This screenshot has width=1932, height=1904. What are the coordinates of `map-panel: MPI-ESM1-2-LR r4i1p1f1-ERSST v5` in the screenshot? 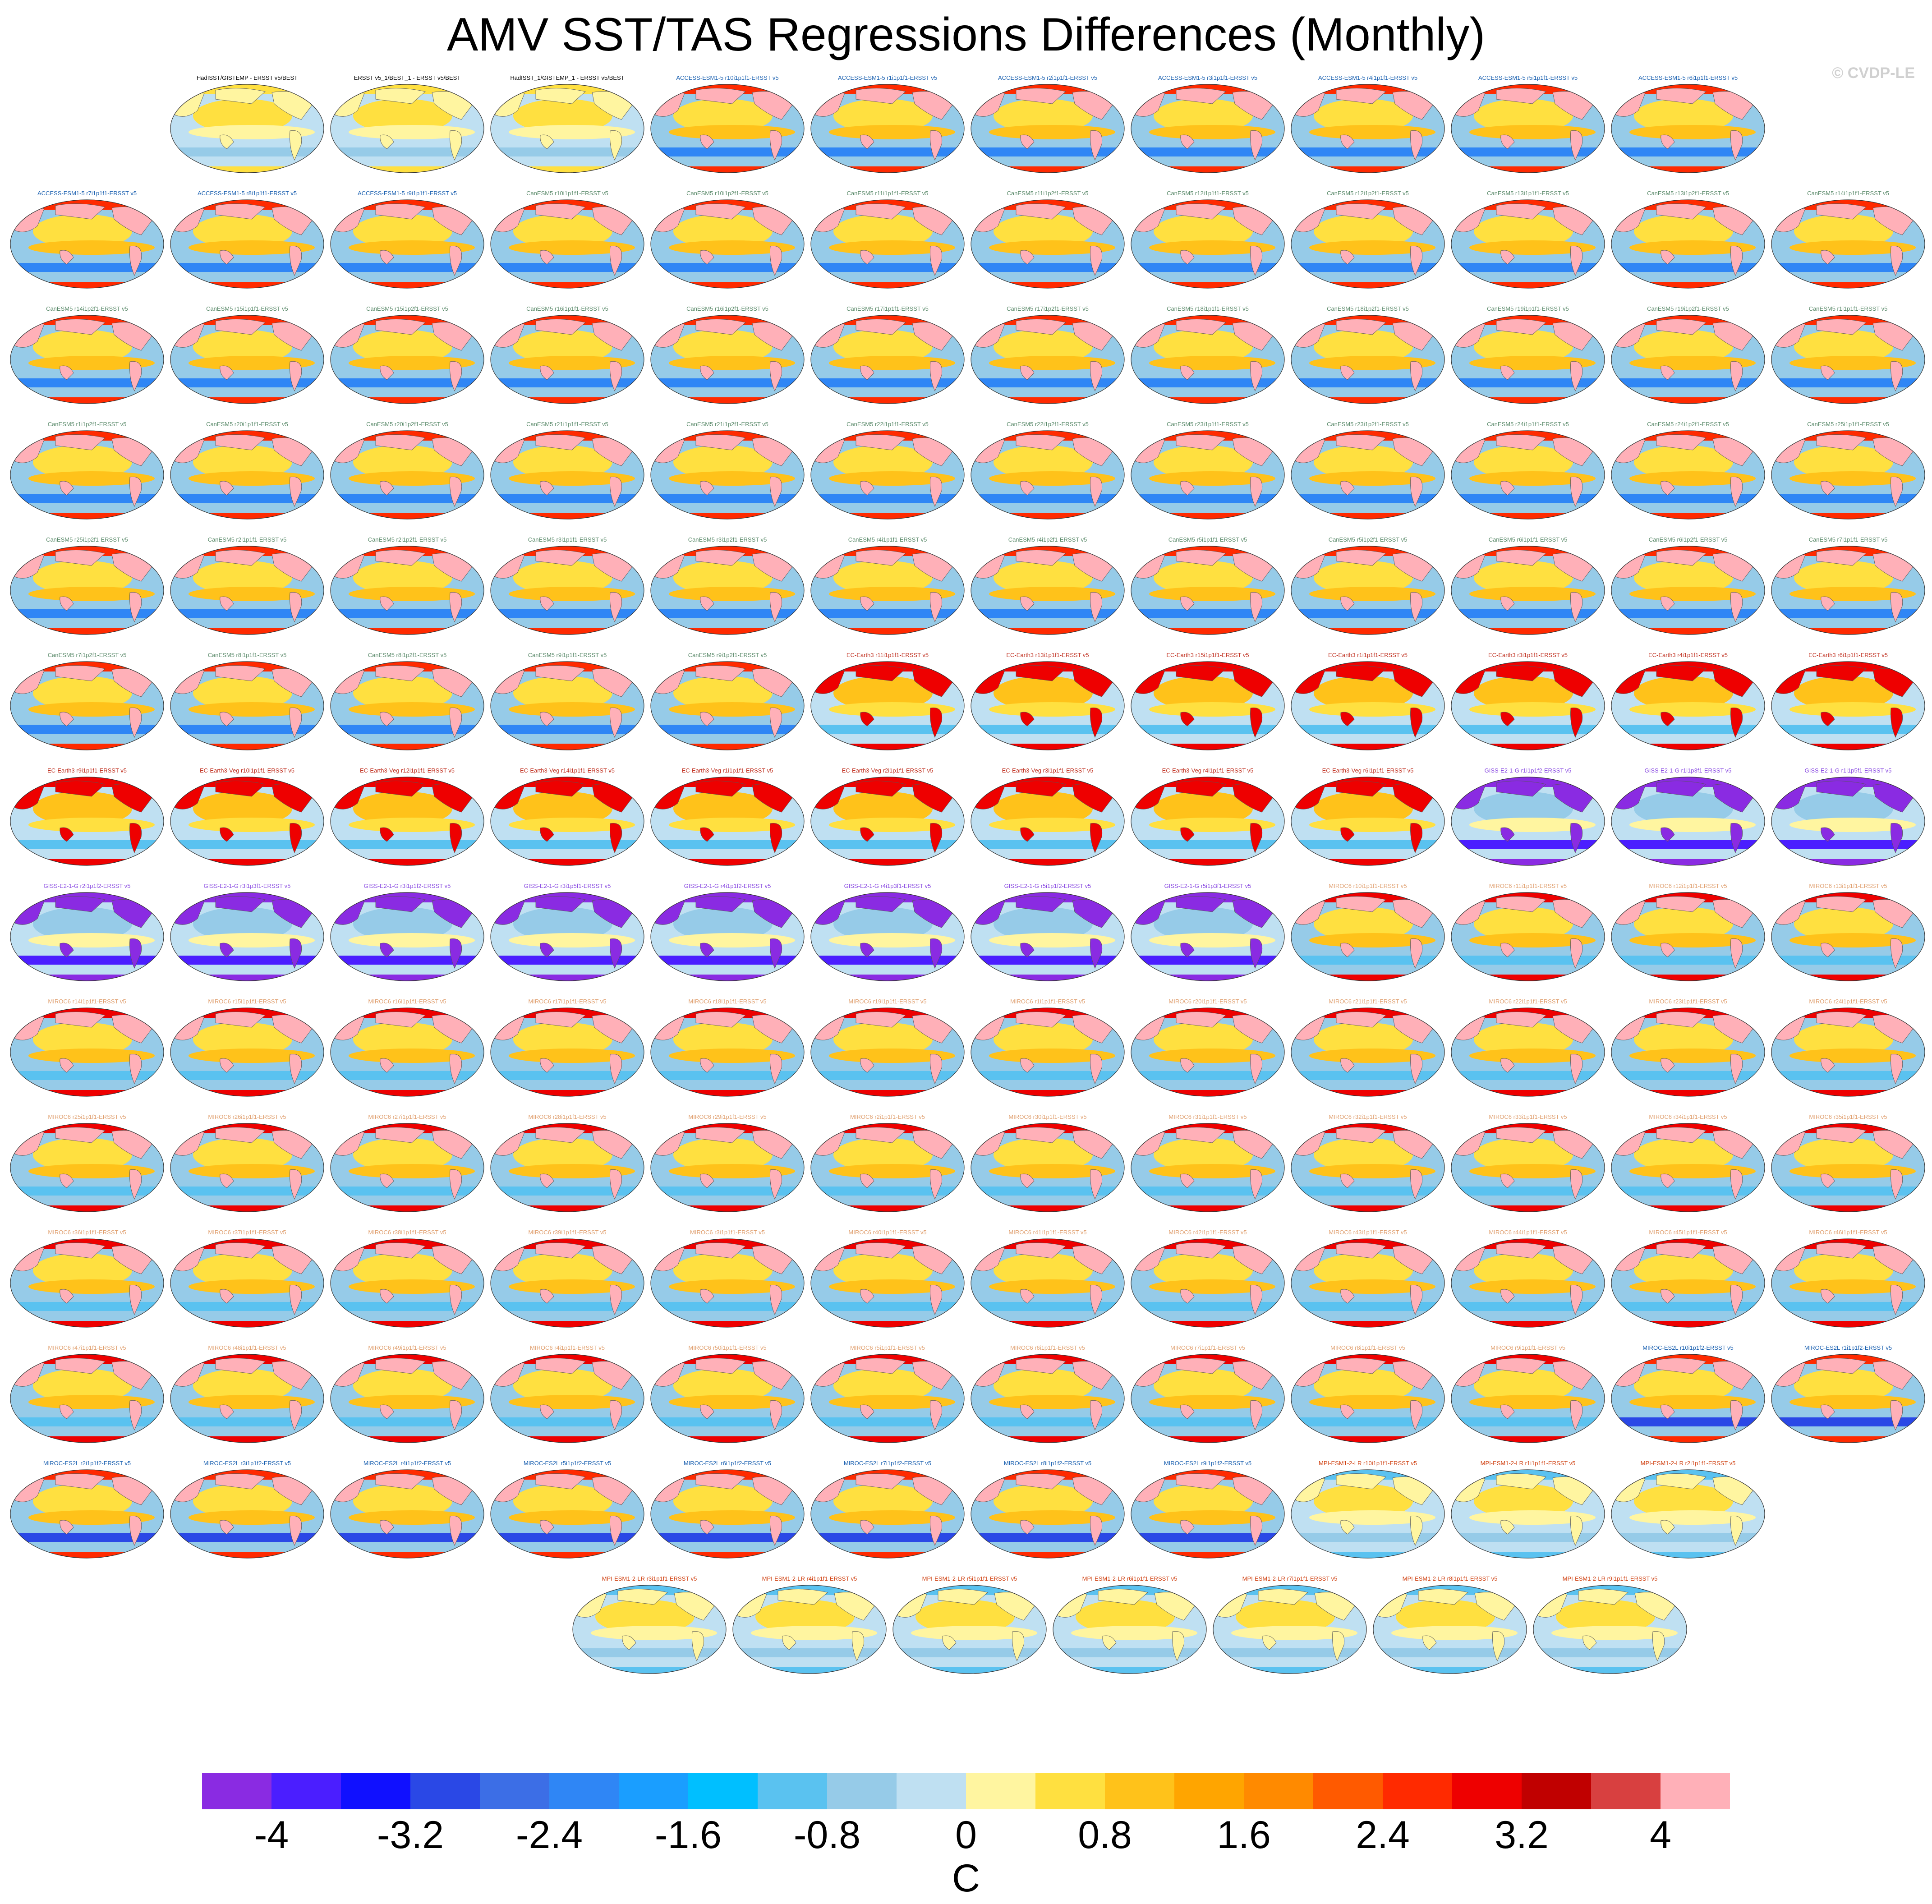 It's located at (809, 1624).